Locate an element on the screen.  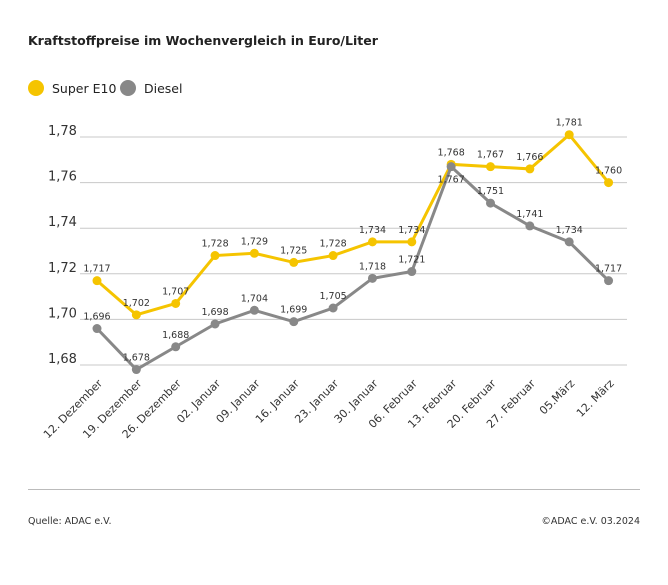
data-label: 1,781 is located at coordinates (569, 123).